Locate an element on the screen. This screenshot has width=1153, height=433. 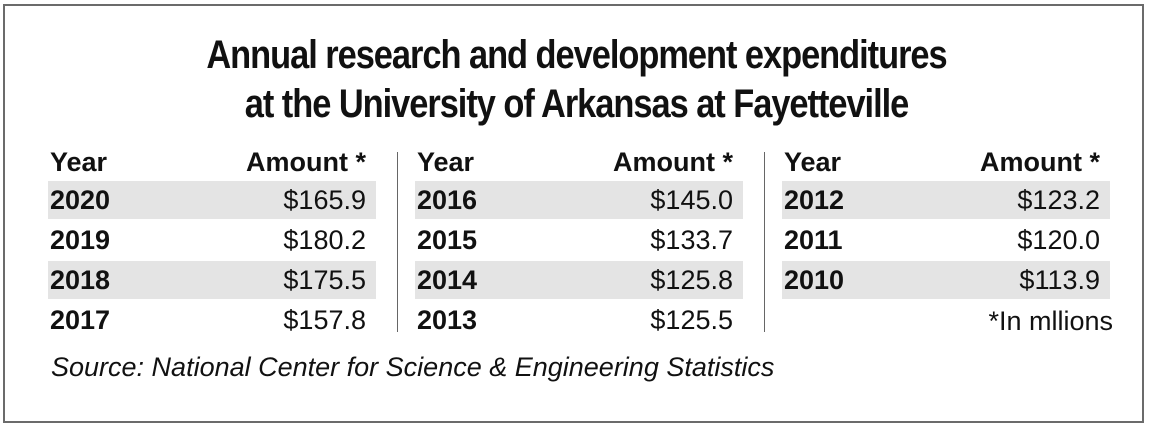
year-cell: 2010 is located at coordinates (814, 280).